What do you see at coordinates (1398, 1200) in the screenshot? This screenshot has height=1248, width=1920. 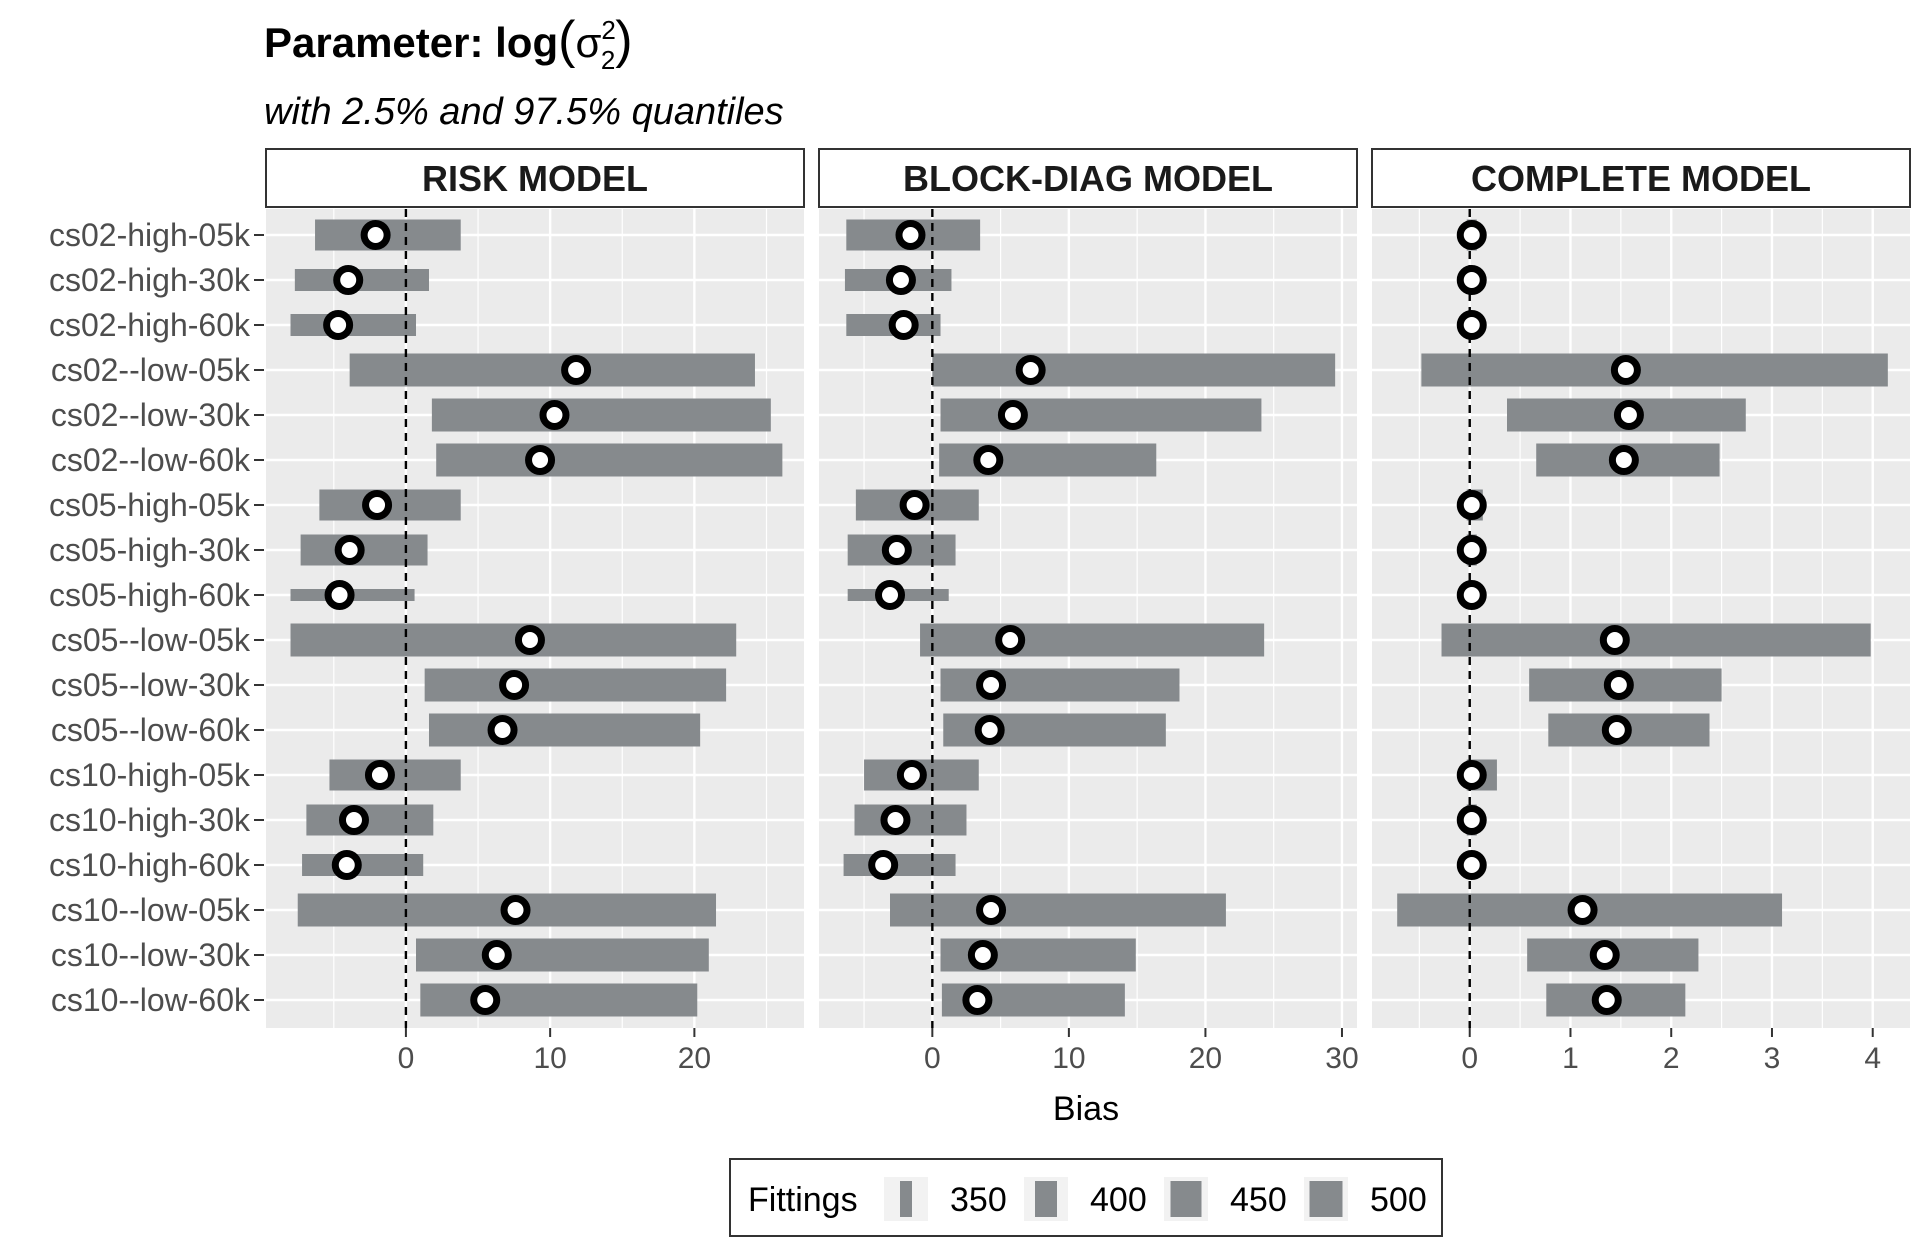 I see `legend-label: 500` at bounding box center [1398, 1200].